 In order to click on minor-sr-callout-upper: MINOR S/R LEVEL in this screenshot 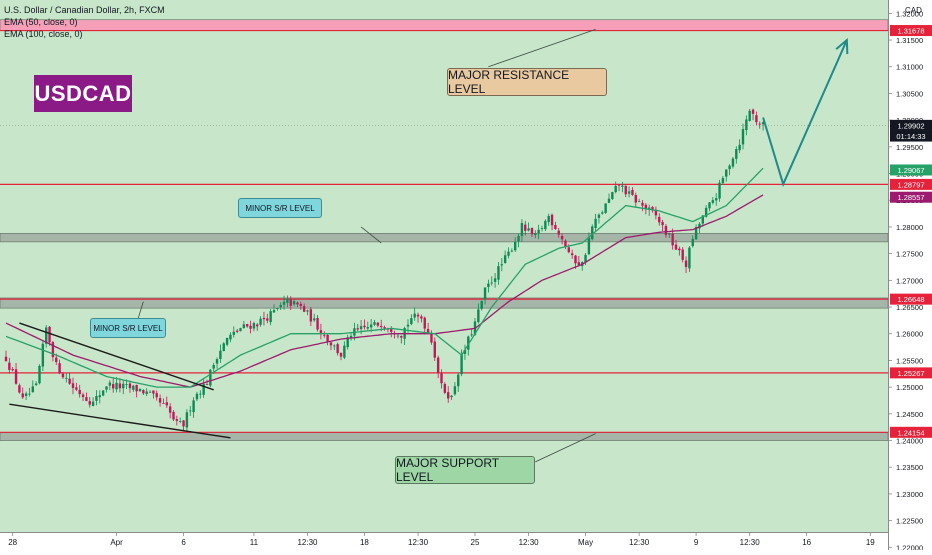, I will do `click(280, 208)`.